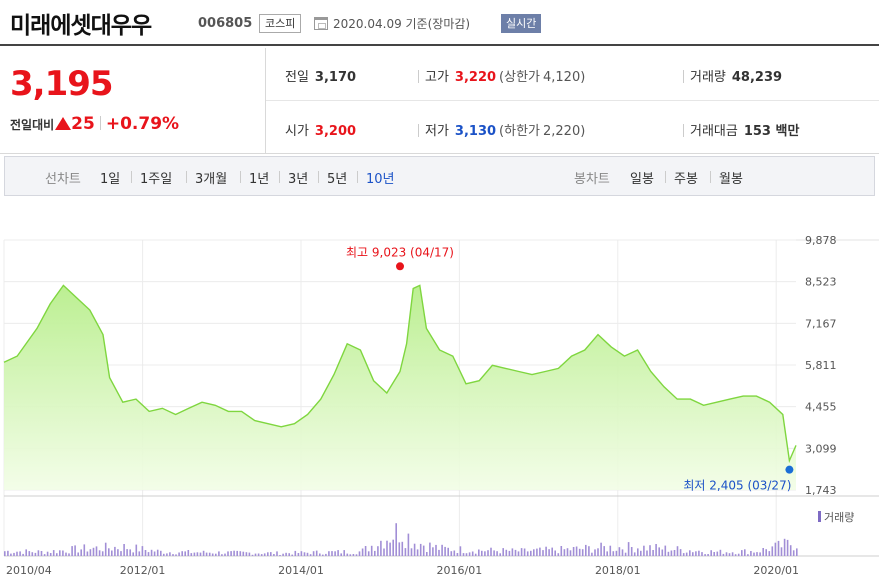  Describe the element at coordinates (439, 176) in the screenshot. I see `chart-period-tabs: 선차트 1일 1주일 3개월 1년 3년 5년 10년 봉차트 일봉 주봉 월봉` at that location.